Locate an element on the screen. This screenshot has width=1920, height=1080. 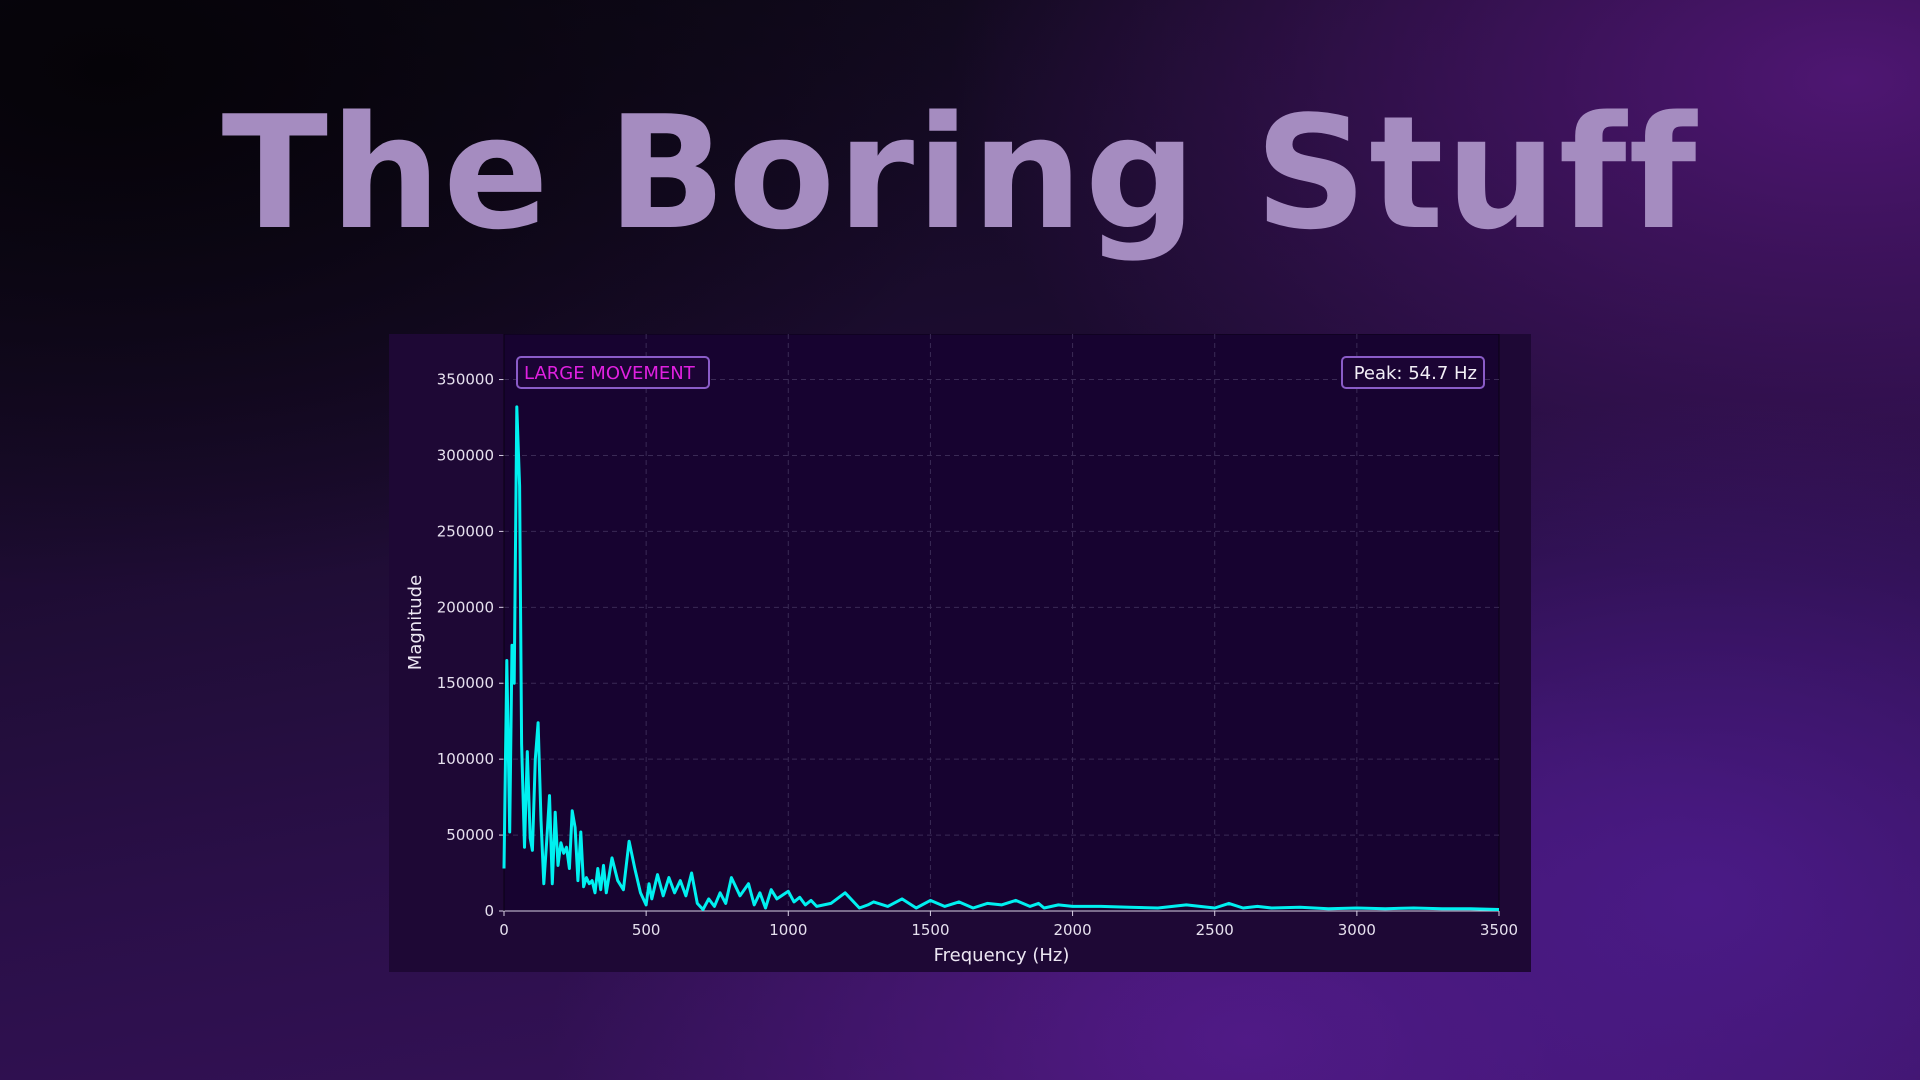
y-tick-label: 50000 is located at coordinates (470, 835).